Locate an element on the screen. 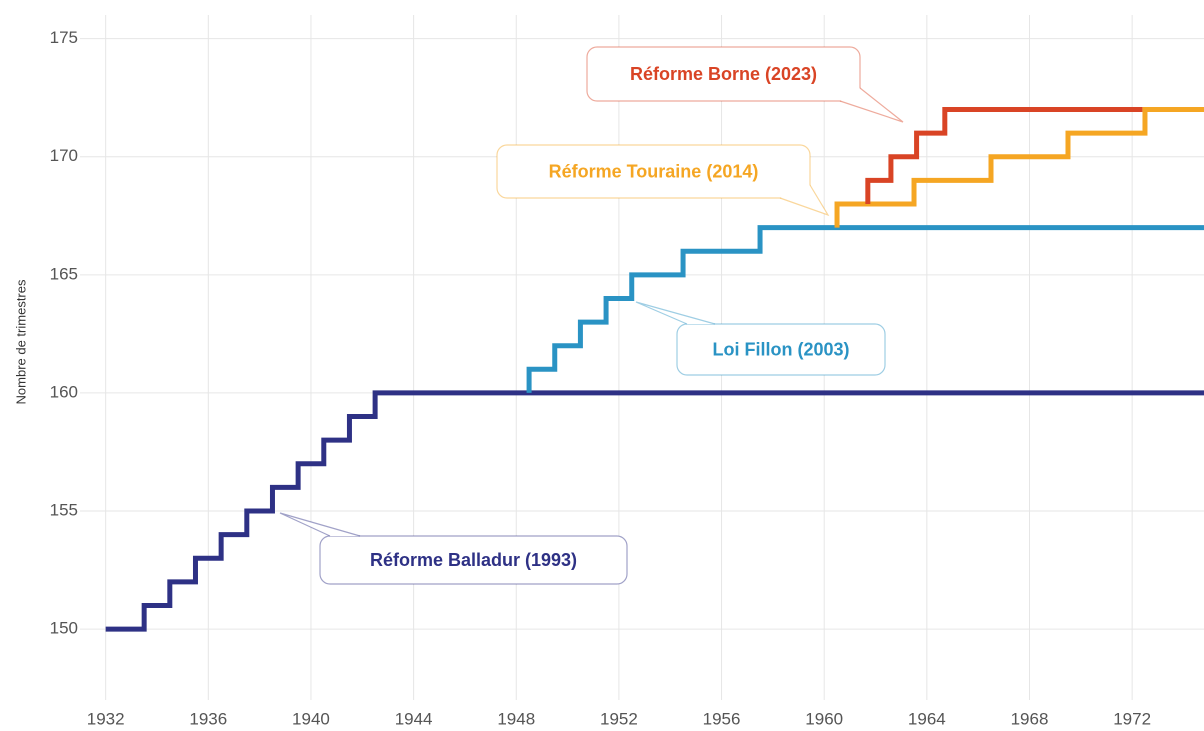 This screenshot has width=1204, height=731. y-tick-label: 175 is located at coordinates (64, 37).